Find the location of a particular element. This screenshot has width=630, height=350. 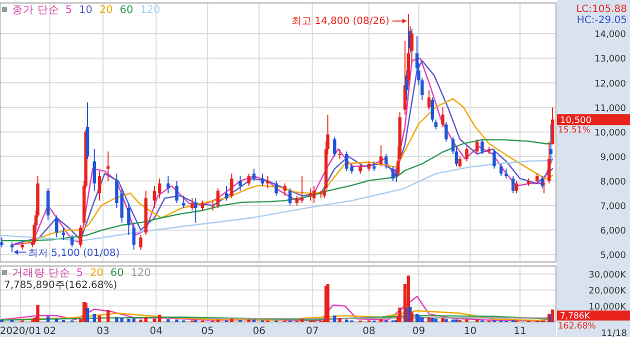

y-tick-label: 8,000 is located at coordinates (613, 182).